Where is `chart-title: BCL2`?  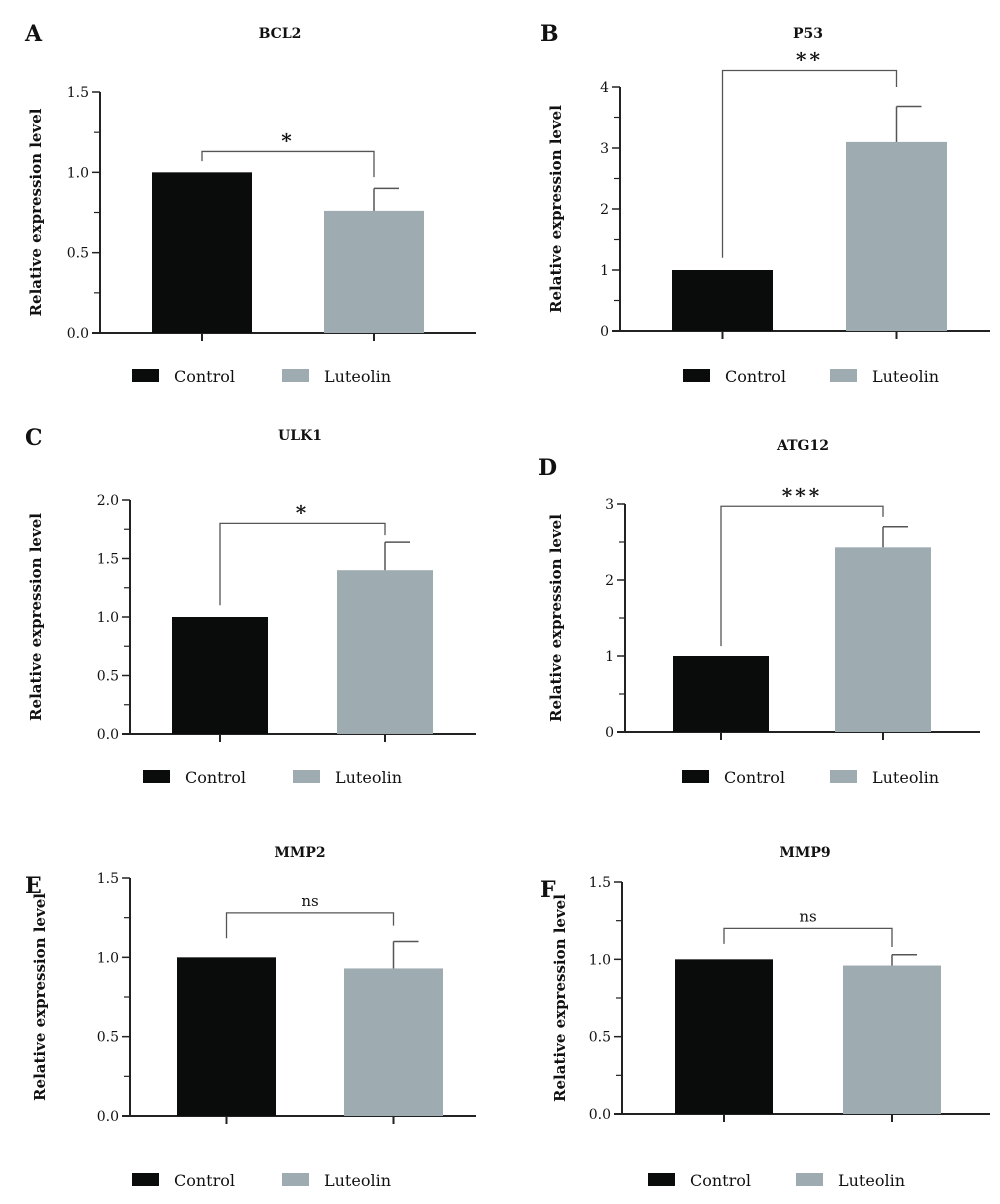
chart-title: BCL2 is located at coordinates (280, 34).